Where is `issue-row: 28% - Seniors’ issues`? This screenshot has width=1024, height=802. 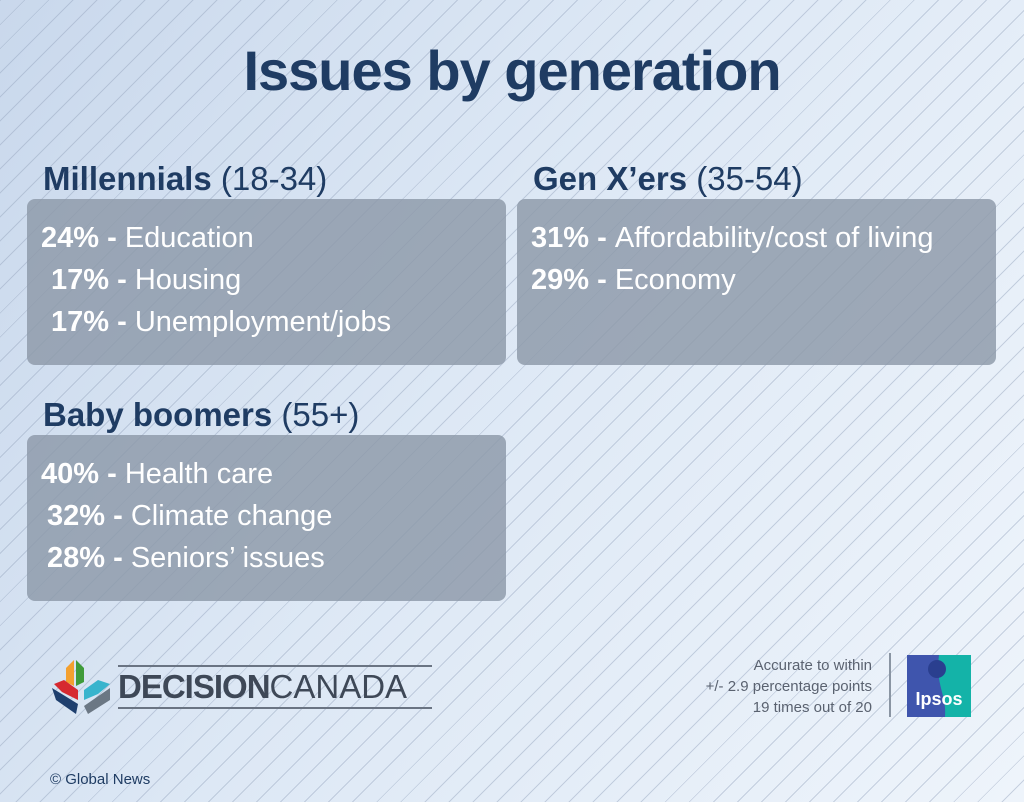 issue-row: 28% - Seniors’ issues is located at coordinates (186, 558).